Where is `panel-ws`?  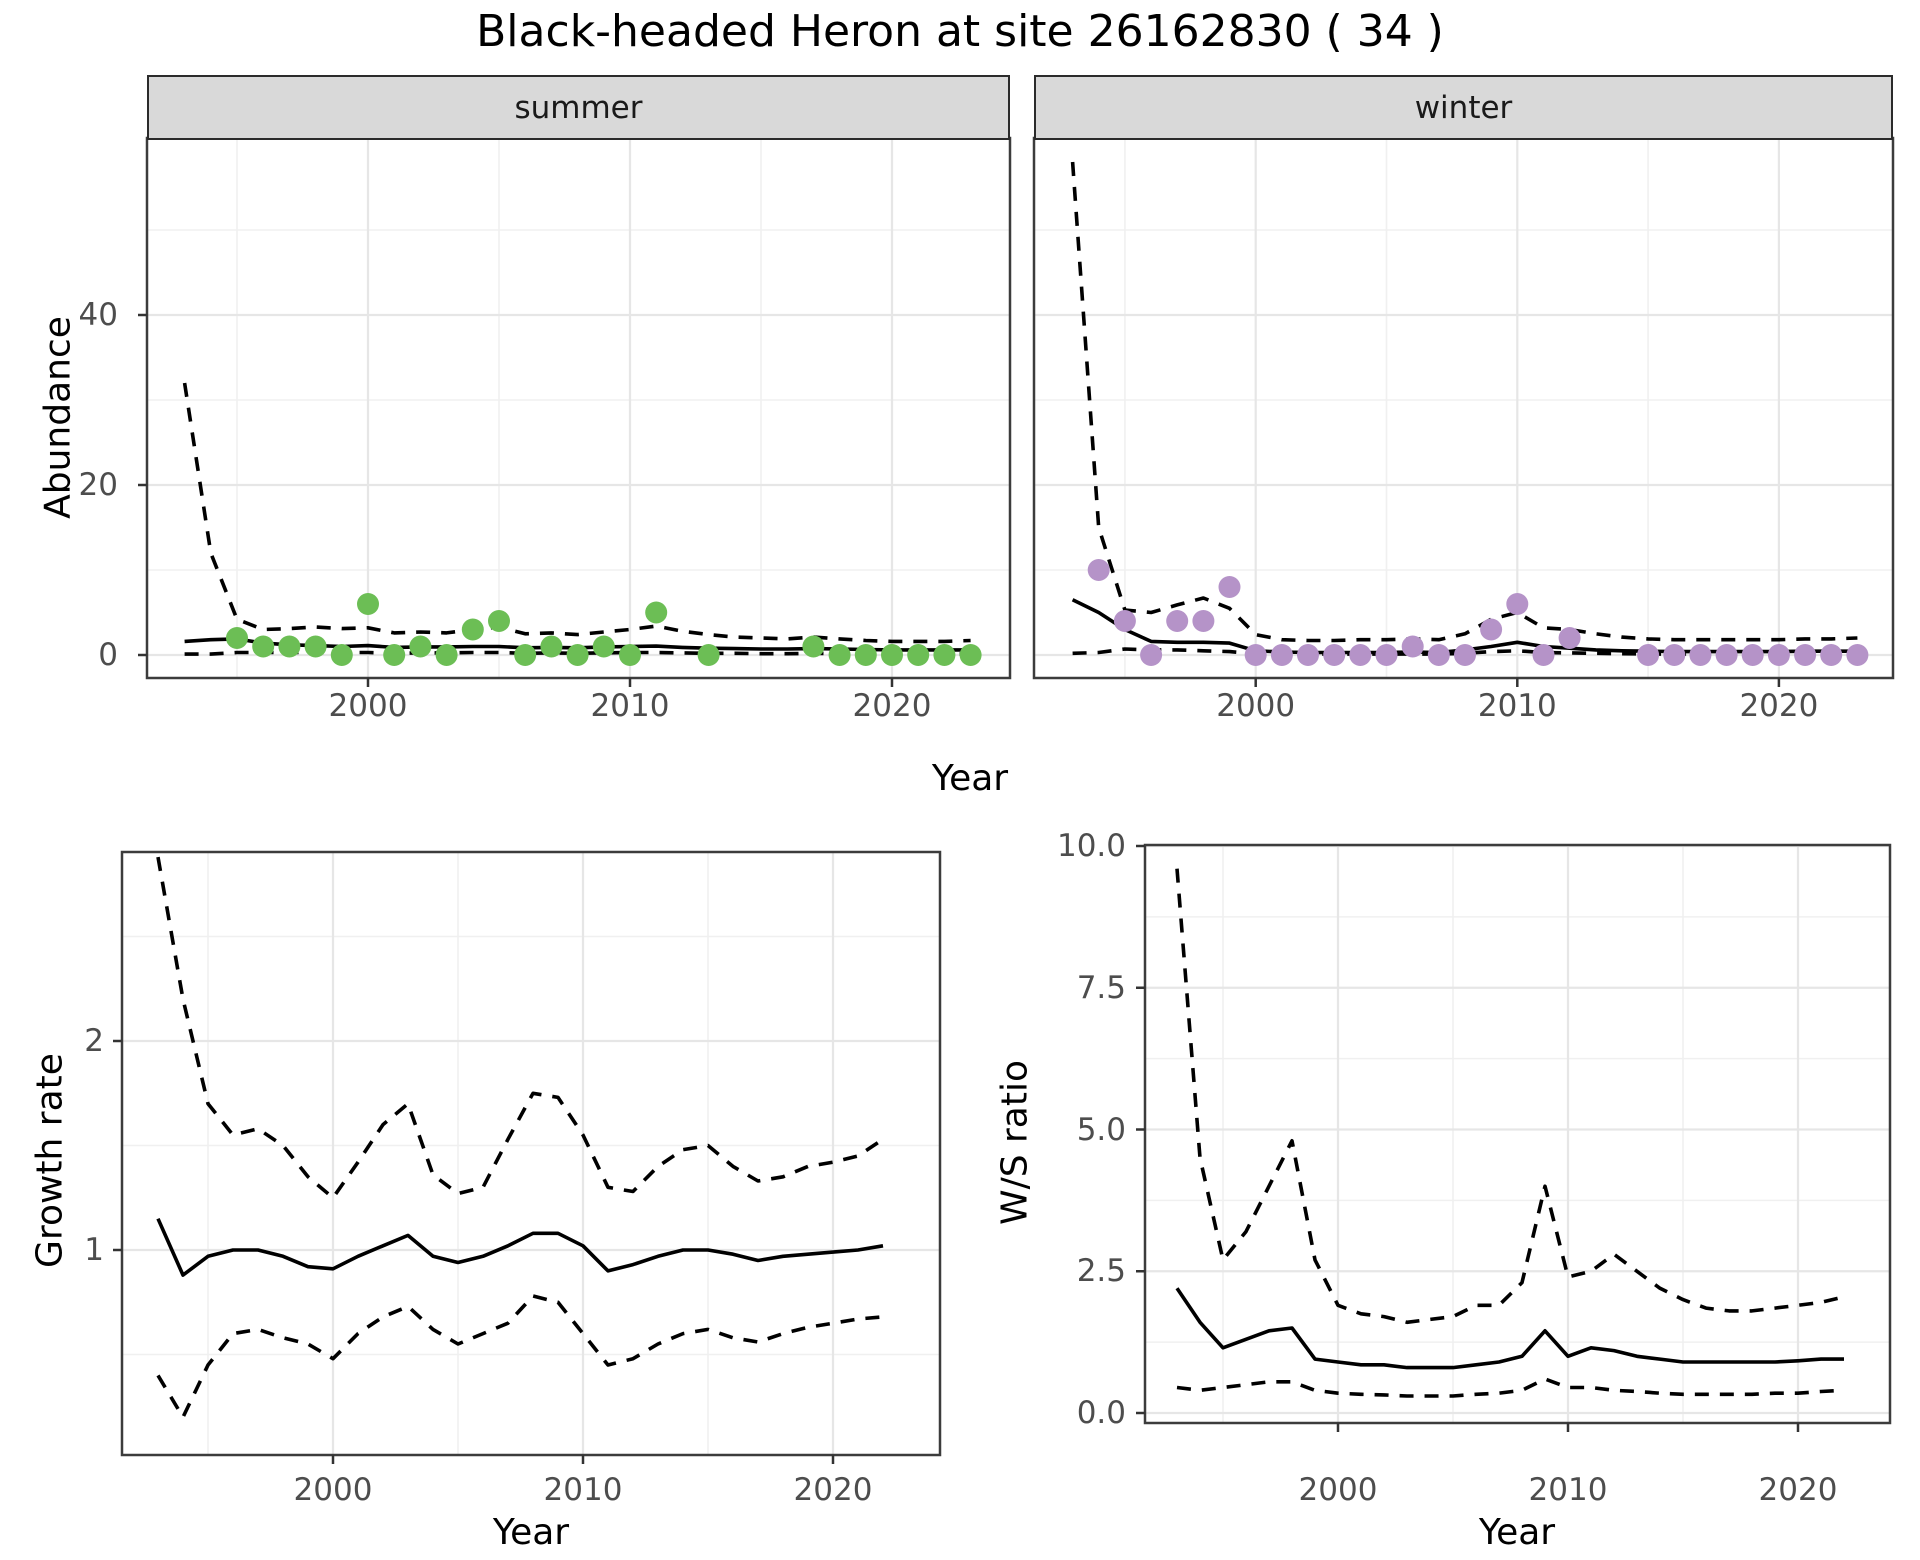
panel-ws is located at coordinates (1514, 1137).